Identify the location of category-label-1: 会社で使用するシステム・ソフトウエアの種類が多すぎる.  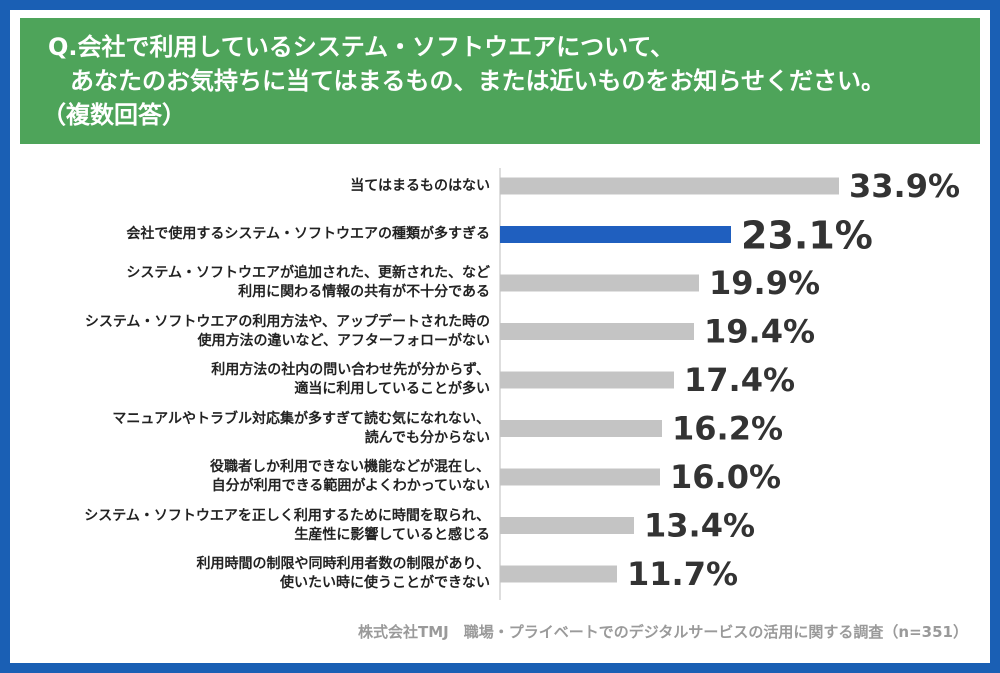
(308, 234).